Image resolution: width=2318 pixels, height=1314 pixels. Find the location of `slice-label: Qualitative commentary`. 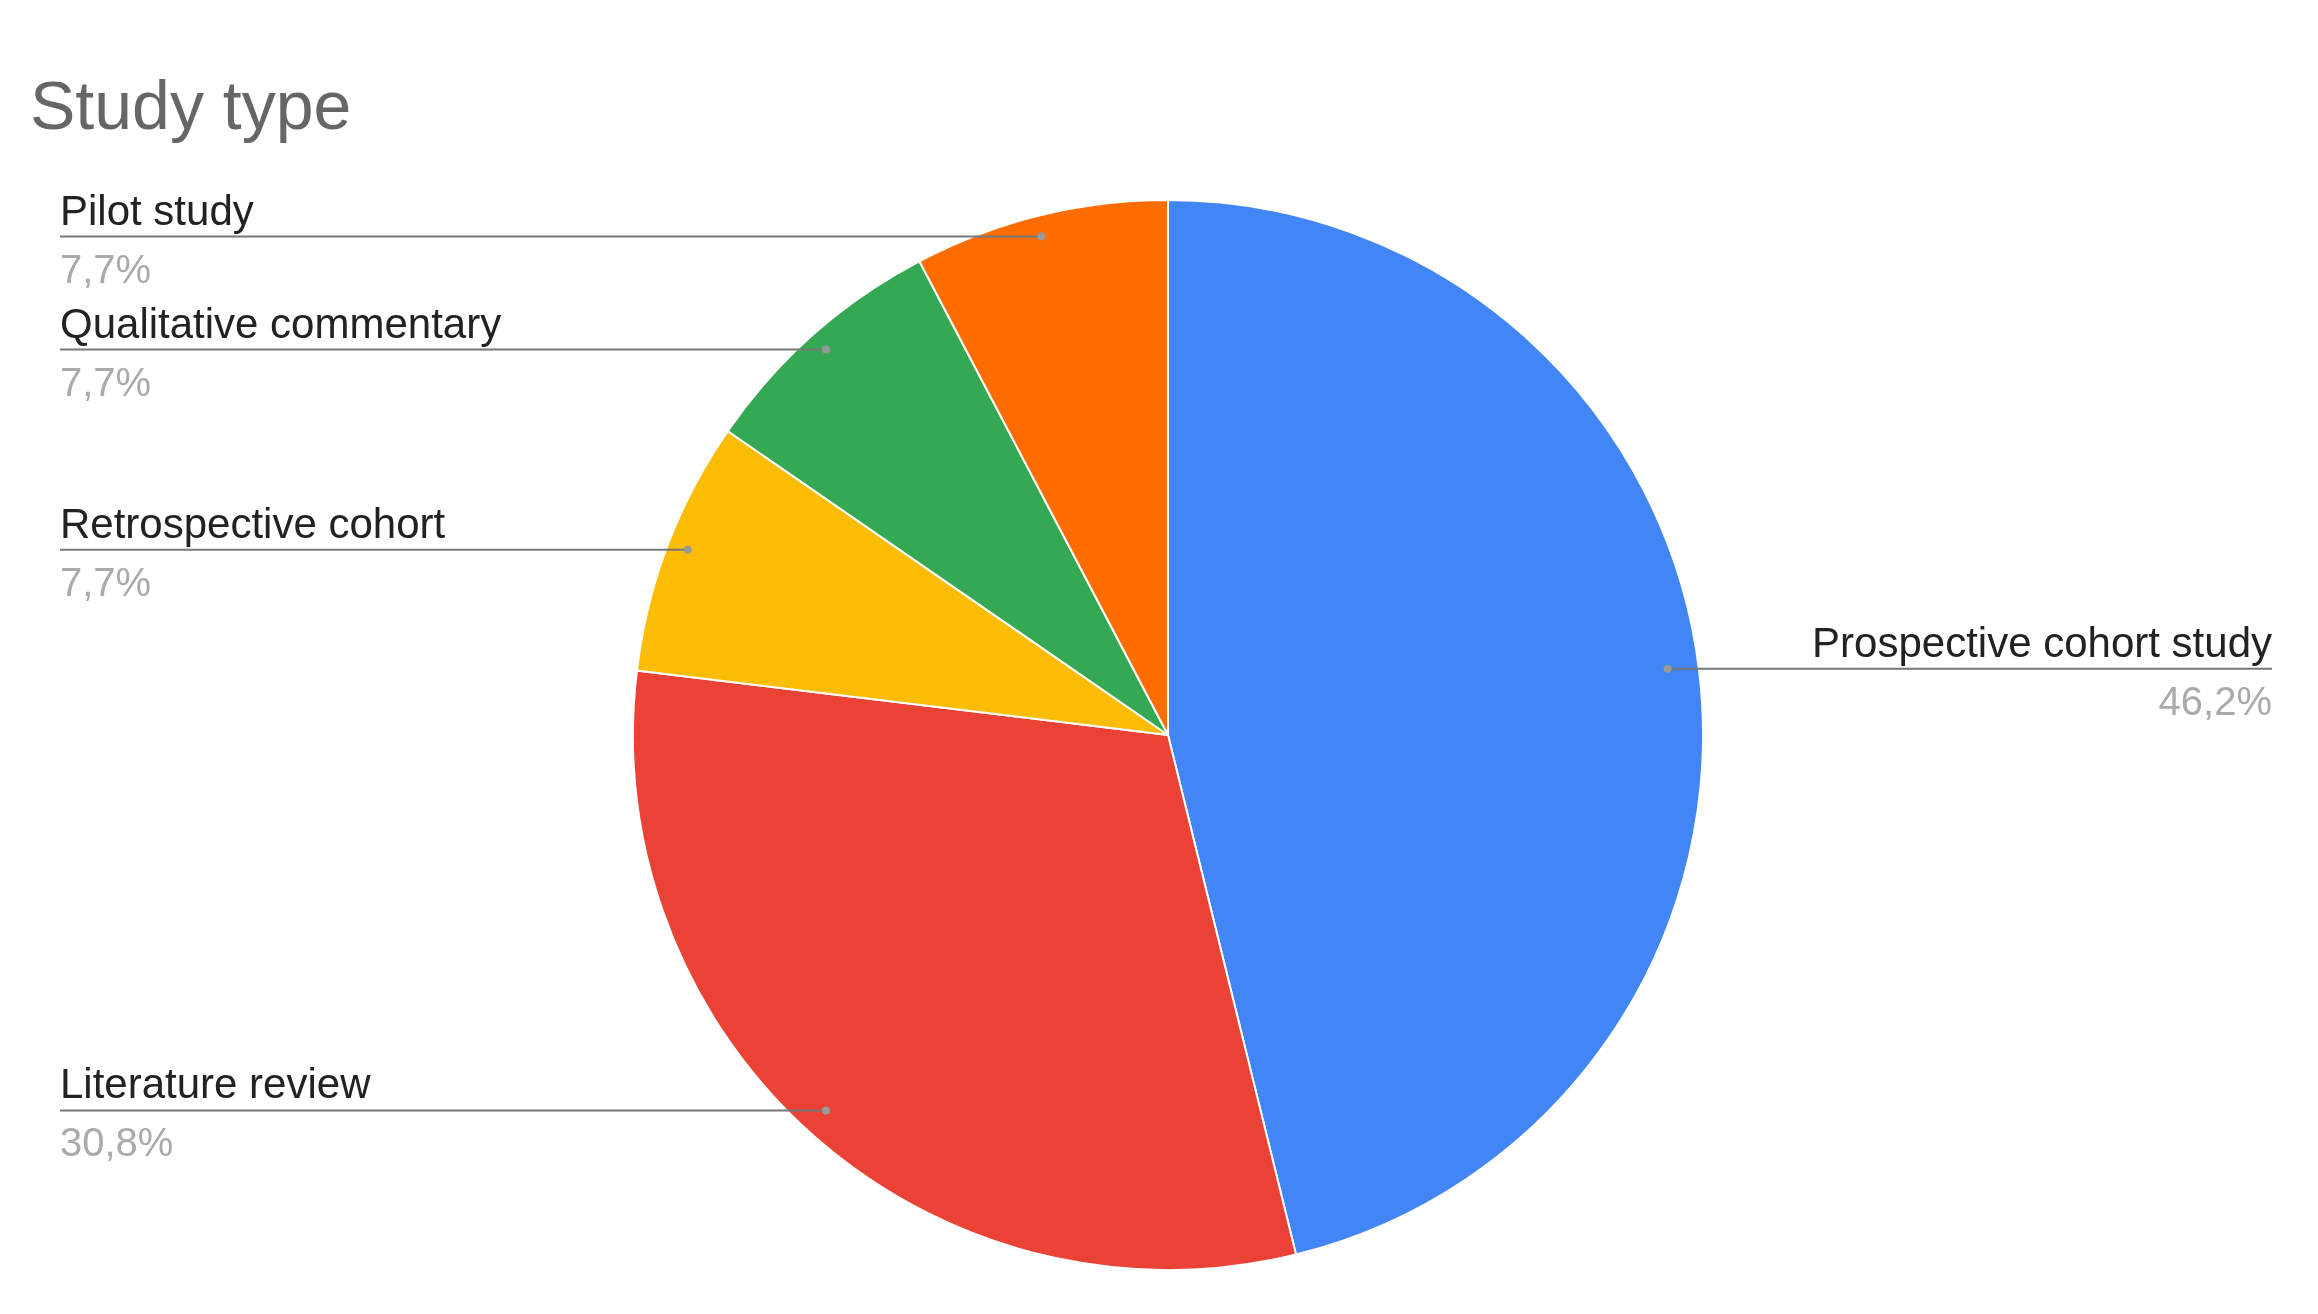

slice-label: Qualitative commentary is located at coordinates (281, 323).